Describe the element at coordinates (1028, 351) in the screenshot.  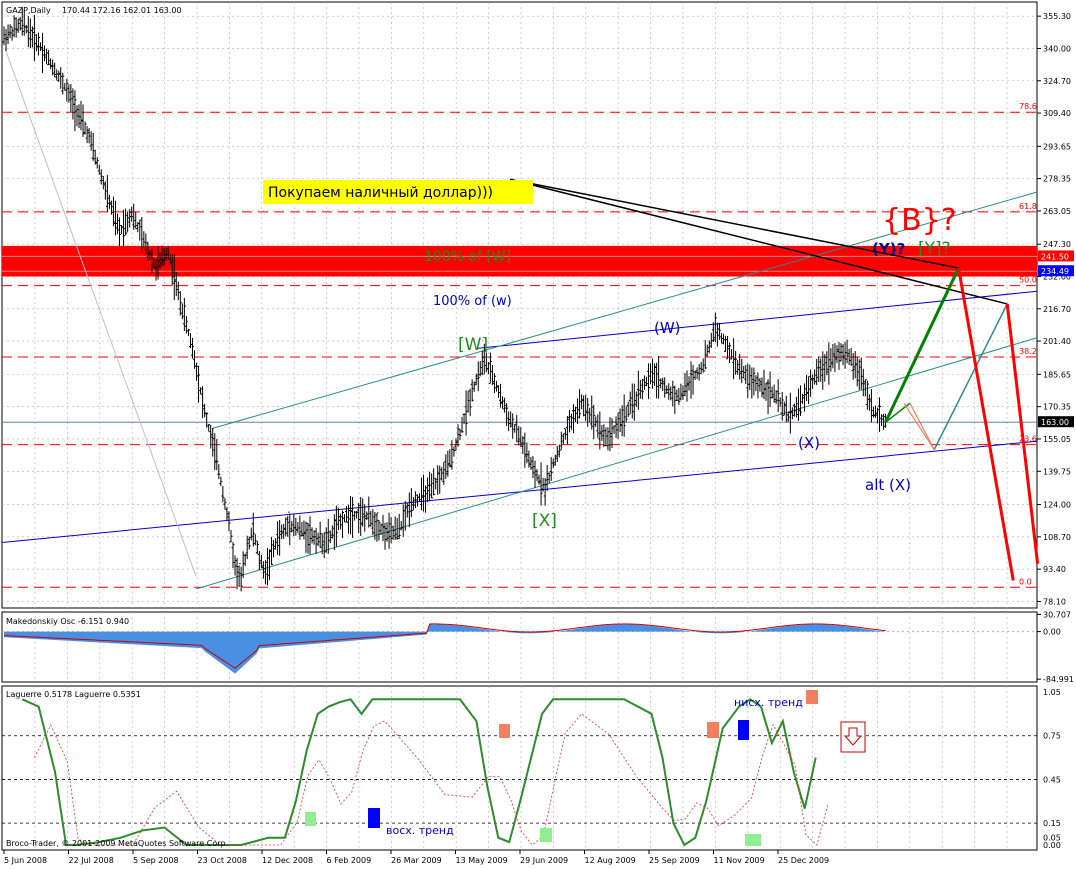
I see `fib-level-label: 38.2` at that location.